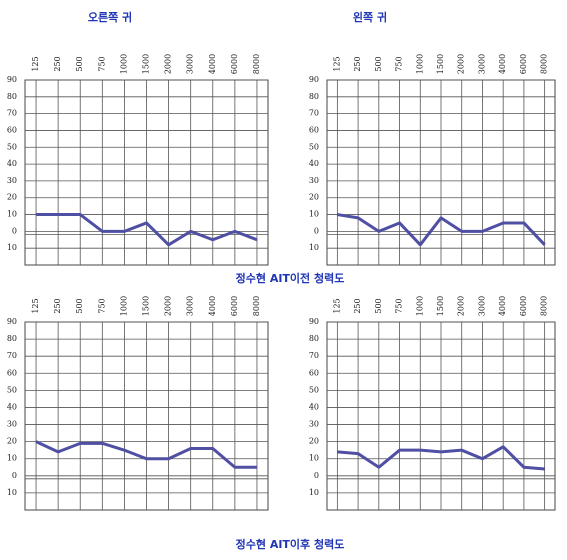  I want to click on caption: 정수현 AIT이후 청력도, so click(290, 544).